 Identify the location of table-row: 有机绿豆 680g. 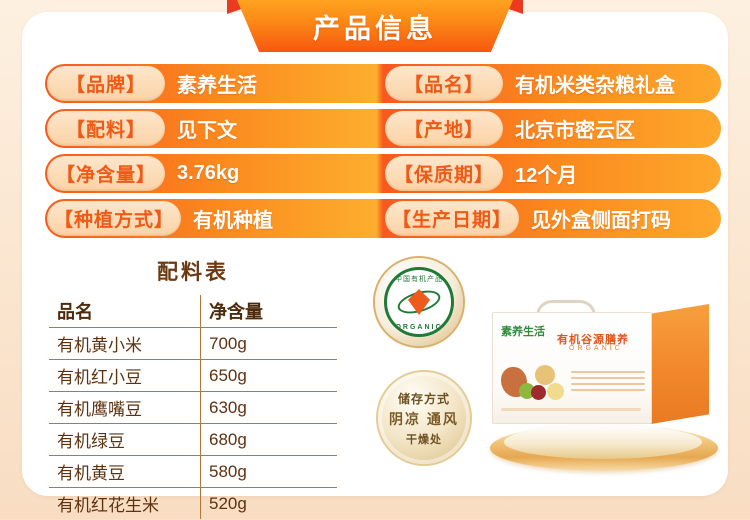
(193, 439).